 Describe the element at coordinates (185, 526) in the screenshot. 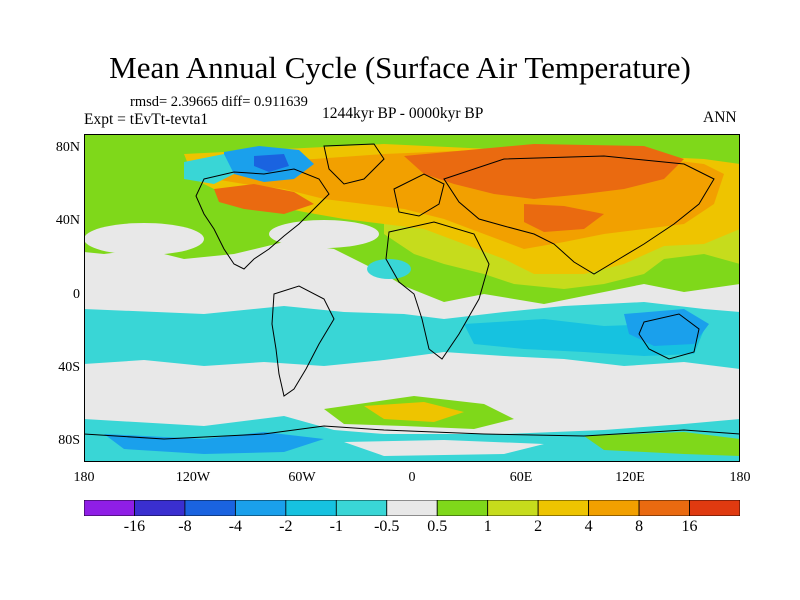

I see `colorbar-label: -8` at that location.